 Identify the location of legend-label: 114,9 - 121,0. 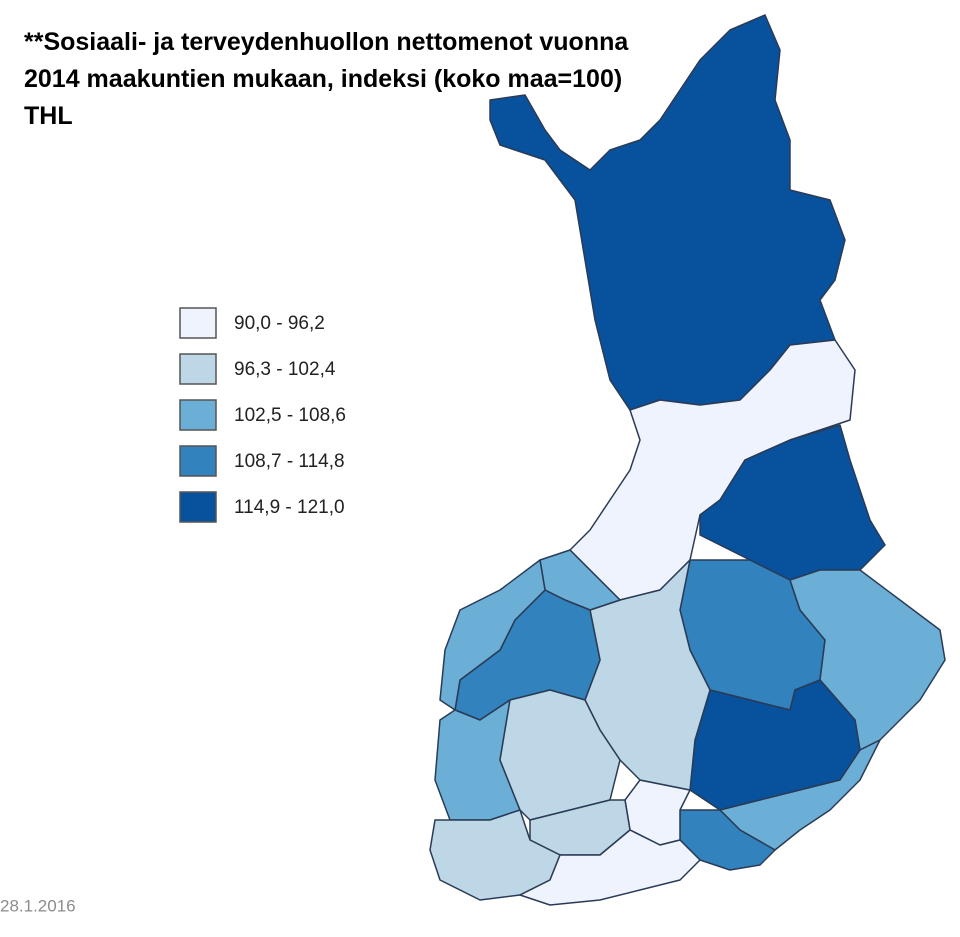
(289, 507).